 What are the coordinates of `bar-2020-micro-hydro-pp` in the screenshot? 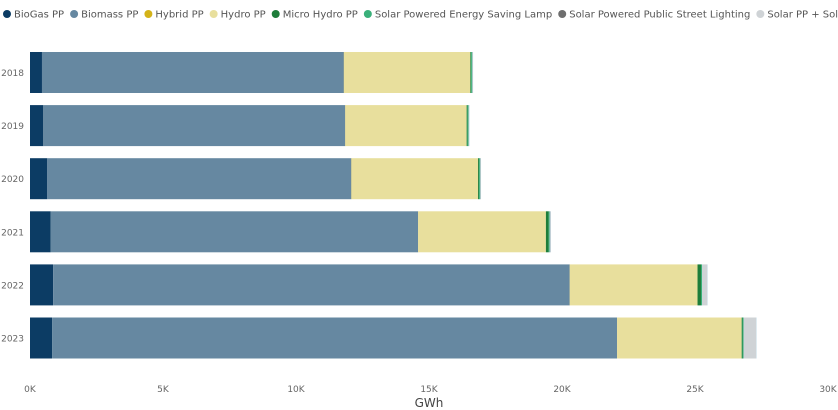 It's located at (479, 179).